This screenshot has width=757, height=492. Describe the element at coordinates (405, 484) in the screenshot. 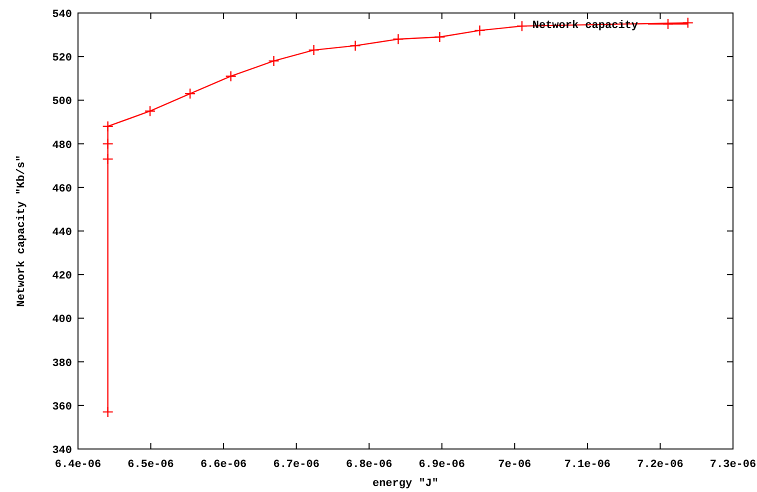

I see `x-axis-title: energy "J"` at that location.